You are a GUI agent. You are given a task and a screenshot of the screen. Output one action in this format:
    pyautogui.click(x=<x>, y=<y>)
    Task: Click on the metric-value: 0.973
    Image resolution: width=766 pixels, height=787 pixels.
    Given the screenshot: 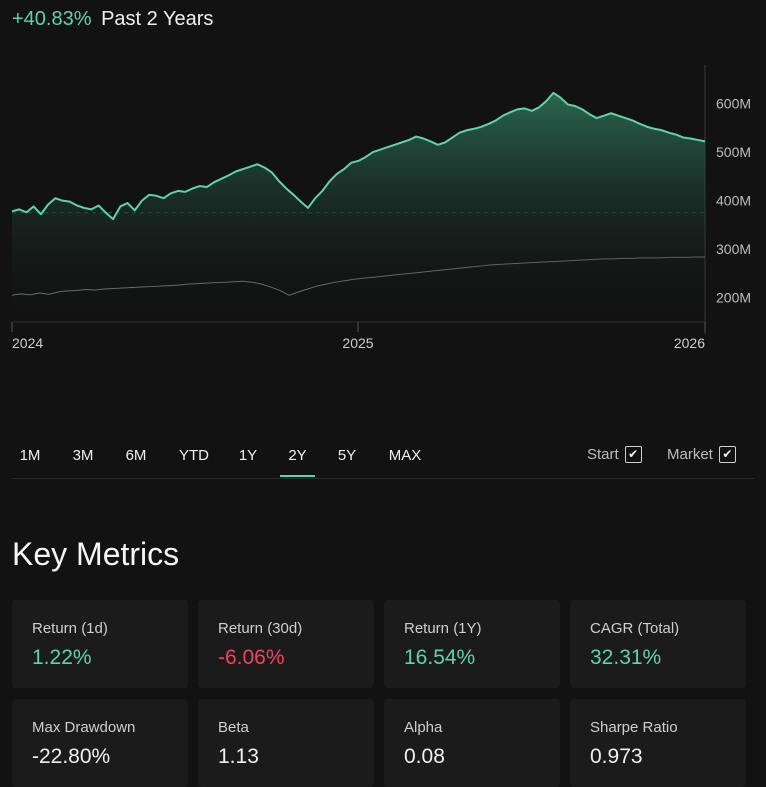 What is the action you would take?
    pyautogui.click(x=616, y=756)
    